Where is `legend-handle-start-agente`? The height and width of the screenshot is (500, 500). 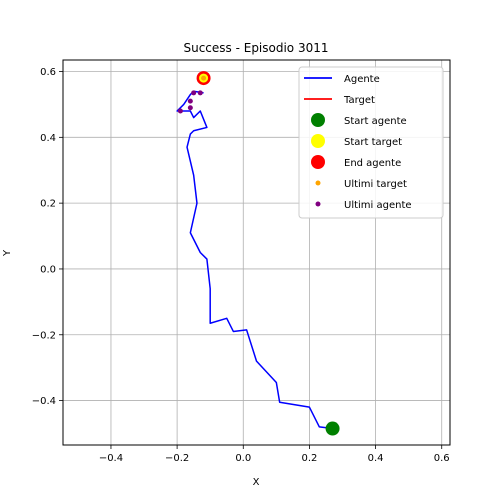
legend-handle-start-agente is located at coordinates (318, 120).